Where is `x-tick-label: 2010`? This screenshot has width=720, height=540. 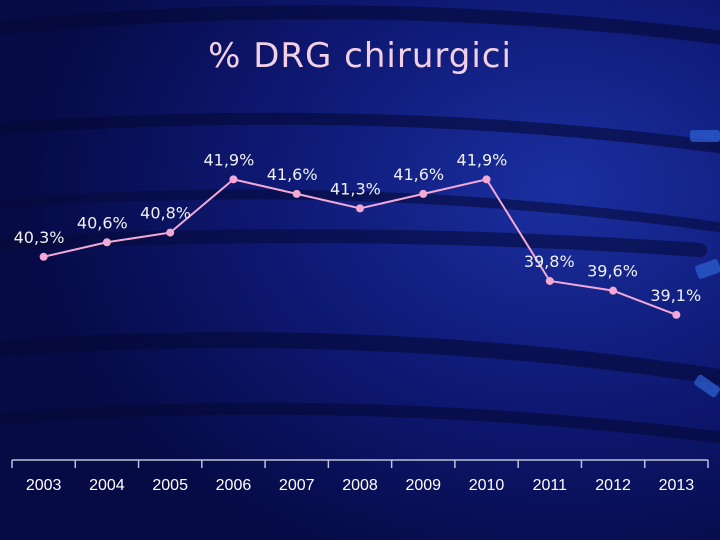 x-tick-label: 2010 is located at coordinates (487, 485).